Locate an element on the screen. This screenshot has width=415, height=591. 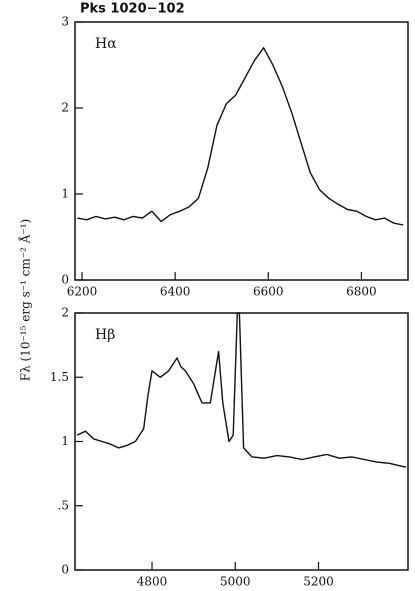
x-tick-label: 5200 is located at coordinates (318, 582).